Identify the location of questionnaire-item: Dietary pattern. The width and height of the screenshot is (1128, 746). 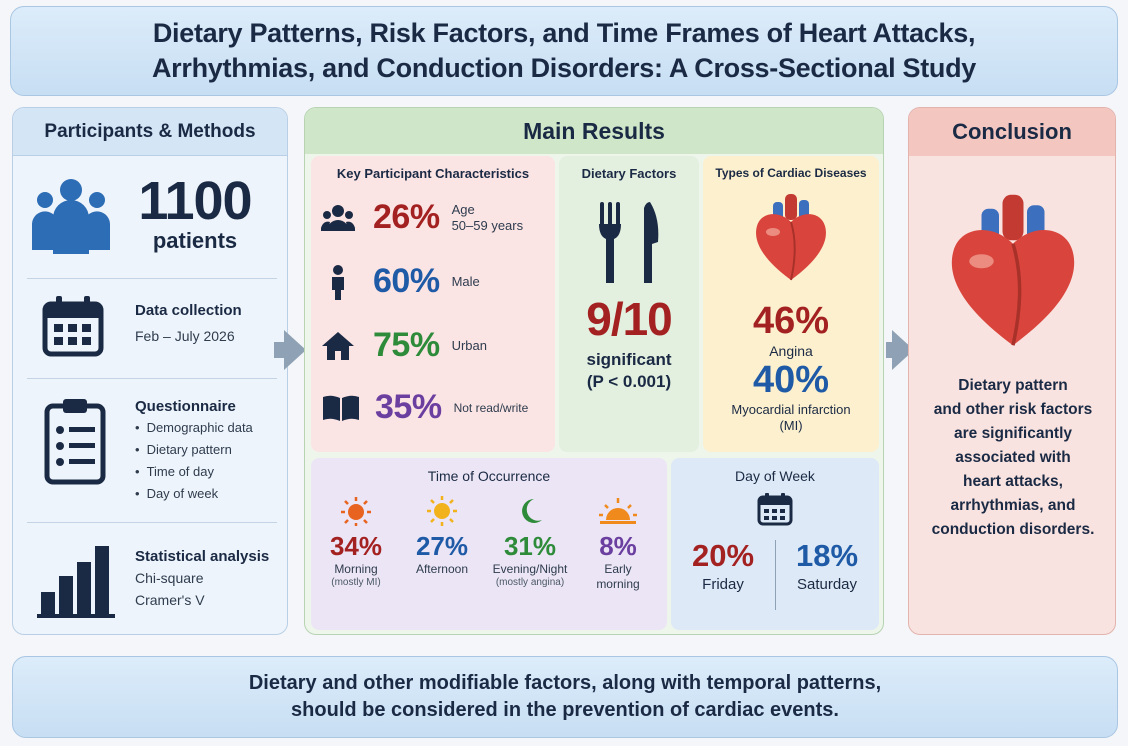
(194, 450).